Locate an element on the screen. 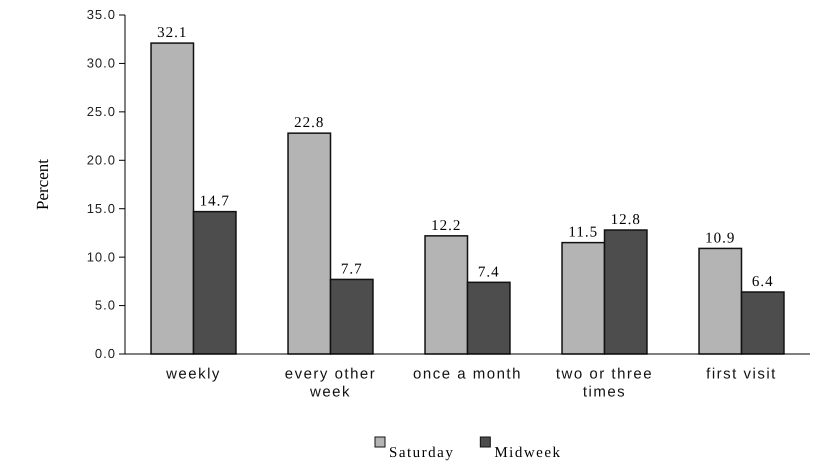 Image resolution: width=825 pixels, height=474 pixels. data-label: 12.2 is located at coordinates (446, 226).